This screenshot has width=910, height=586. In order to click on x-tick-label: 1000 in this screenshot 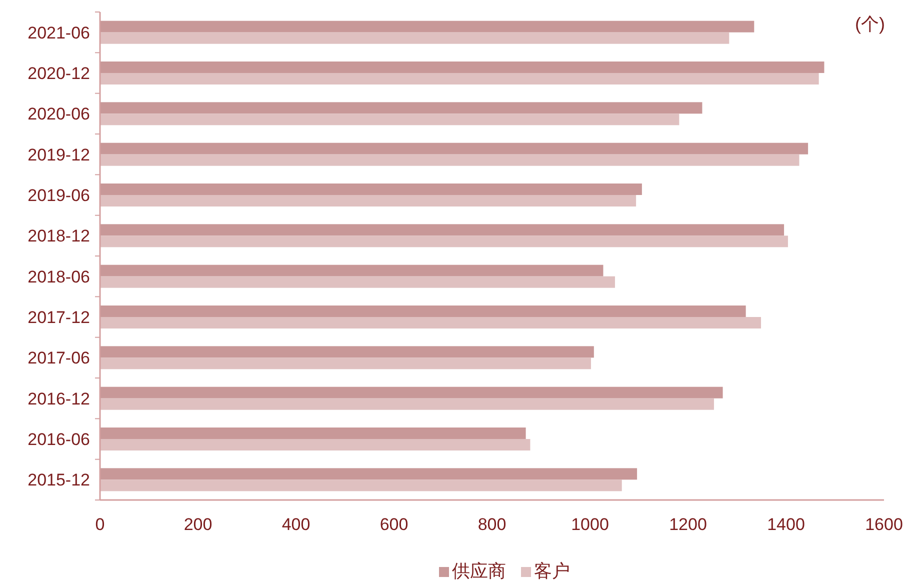, I will do `click(590, 524)`.